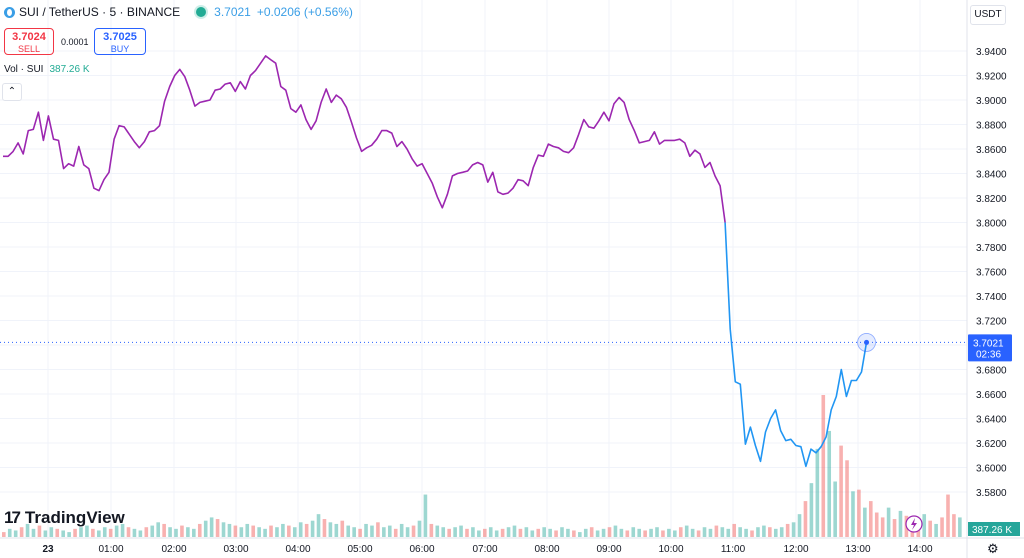  What do you see at coordinates (993, 548) in the screenshot?
I see `settings-gear-icon: ⚙` at bounding box center [993, 548].